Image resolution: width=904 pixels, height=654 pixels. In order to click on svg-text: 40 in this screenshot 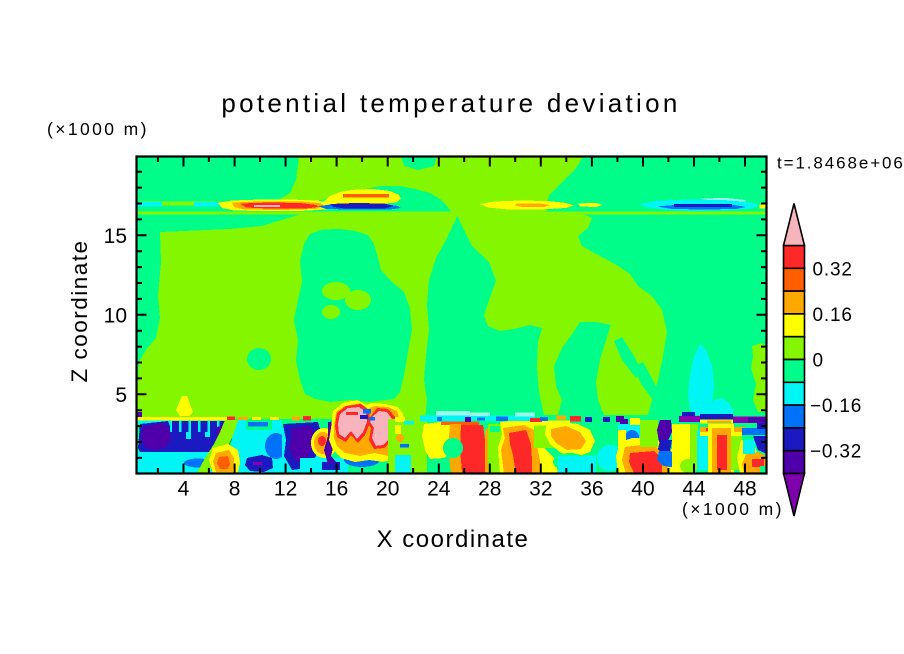, I will do `click(642, 488)`.